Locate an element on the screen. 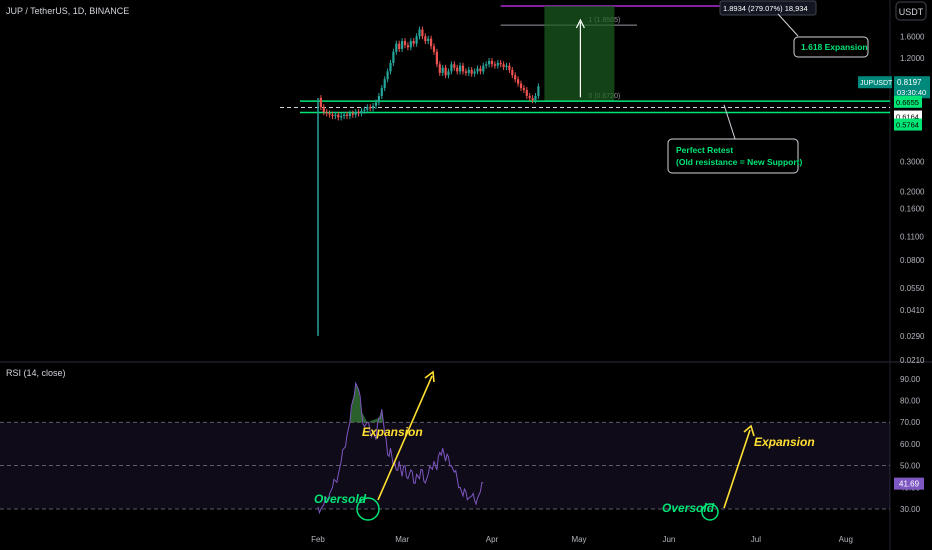 This screenshot has width=932, height=550. last-price-bg is located at coordinates (912, 87).